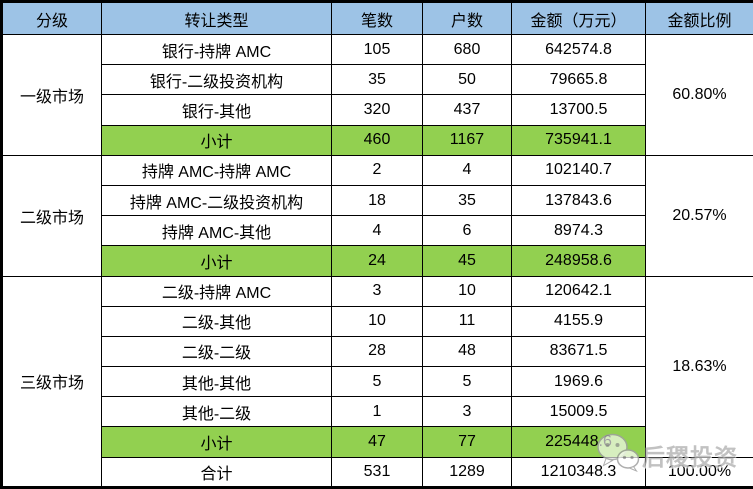 The image size is (753, 489). What do you see at coordinates (467, 321) in the screenshot?
I see `households-cell: 11` at bounding box center [467, 321].